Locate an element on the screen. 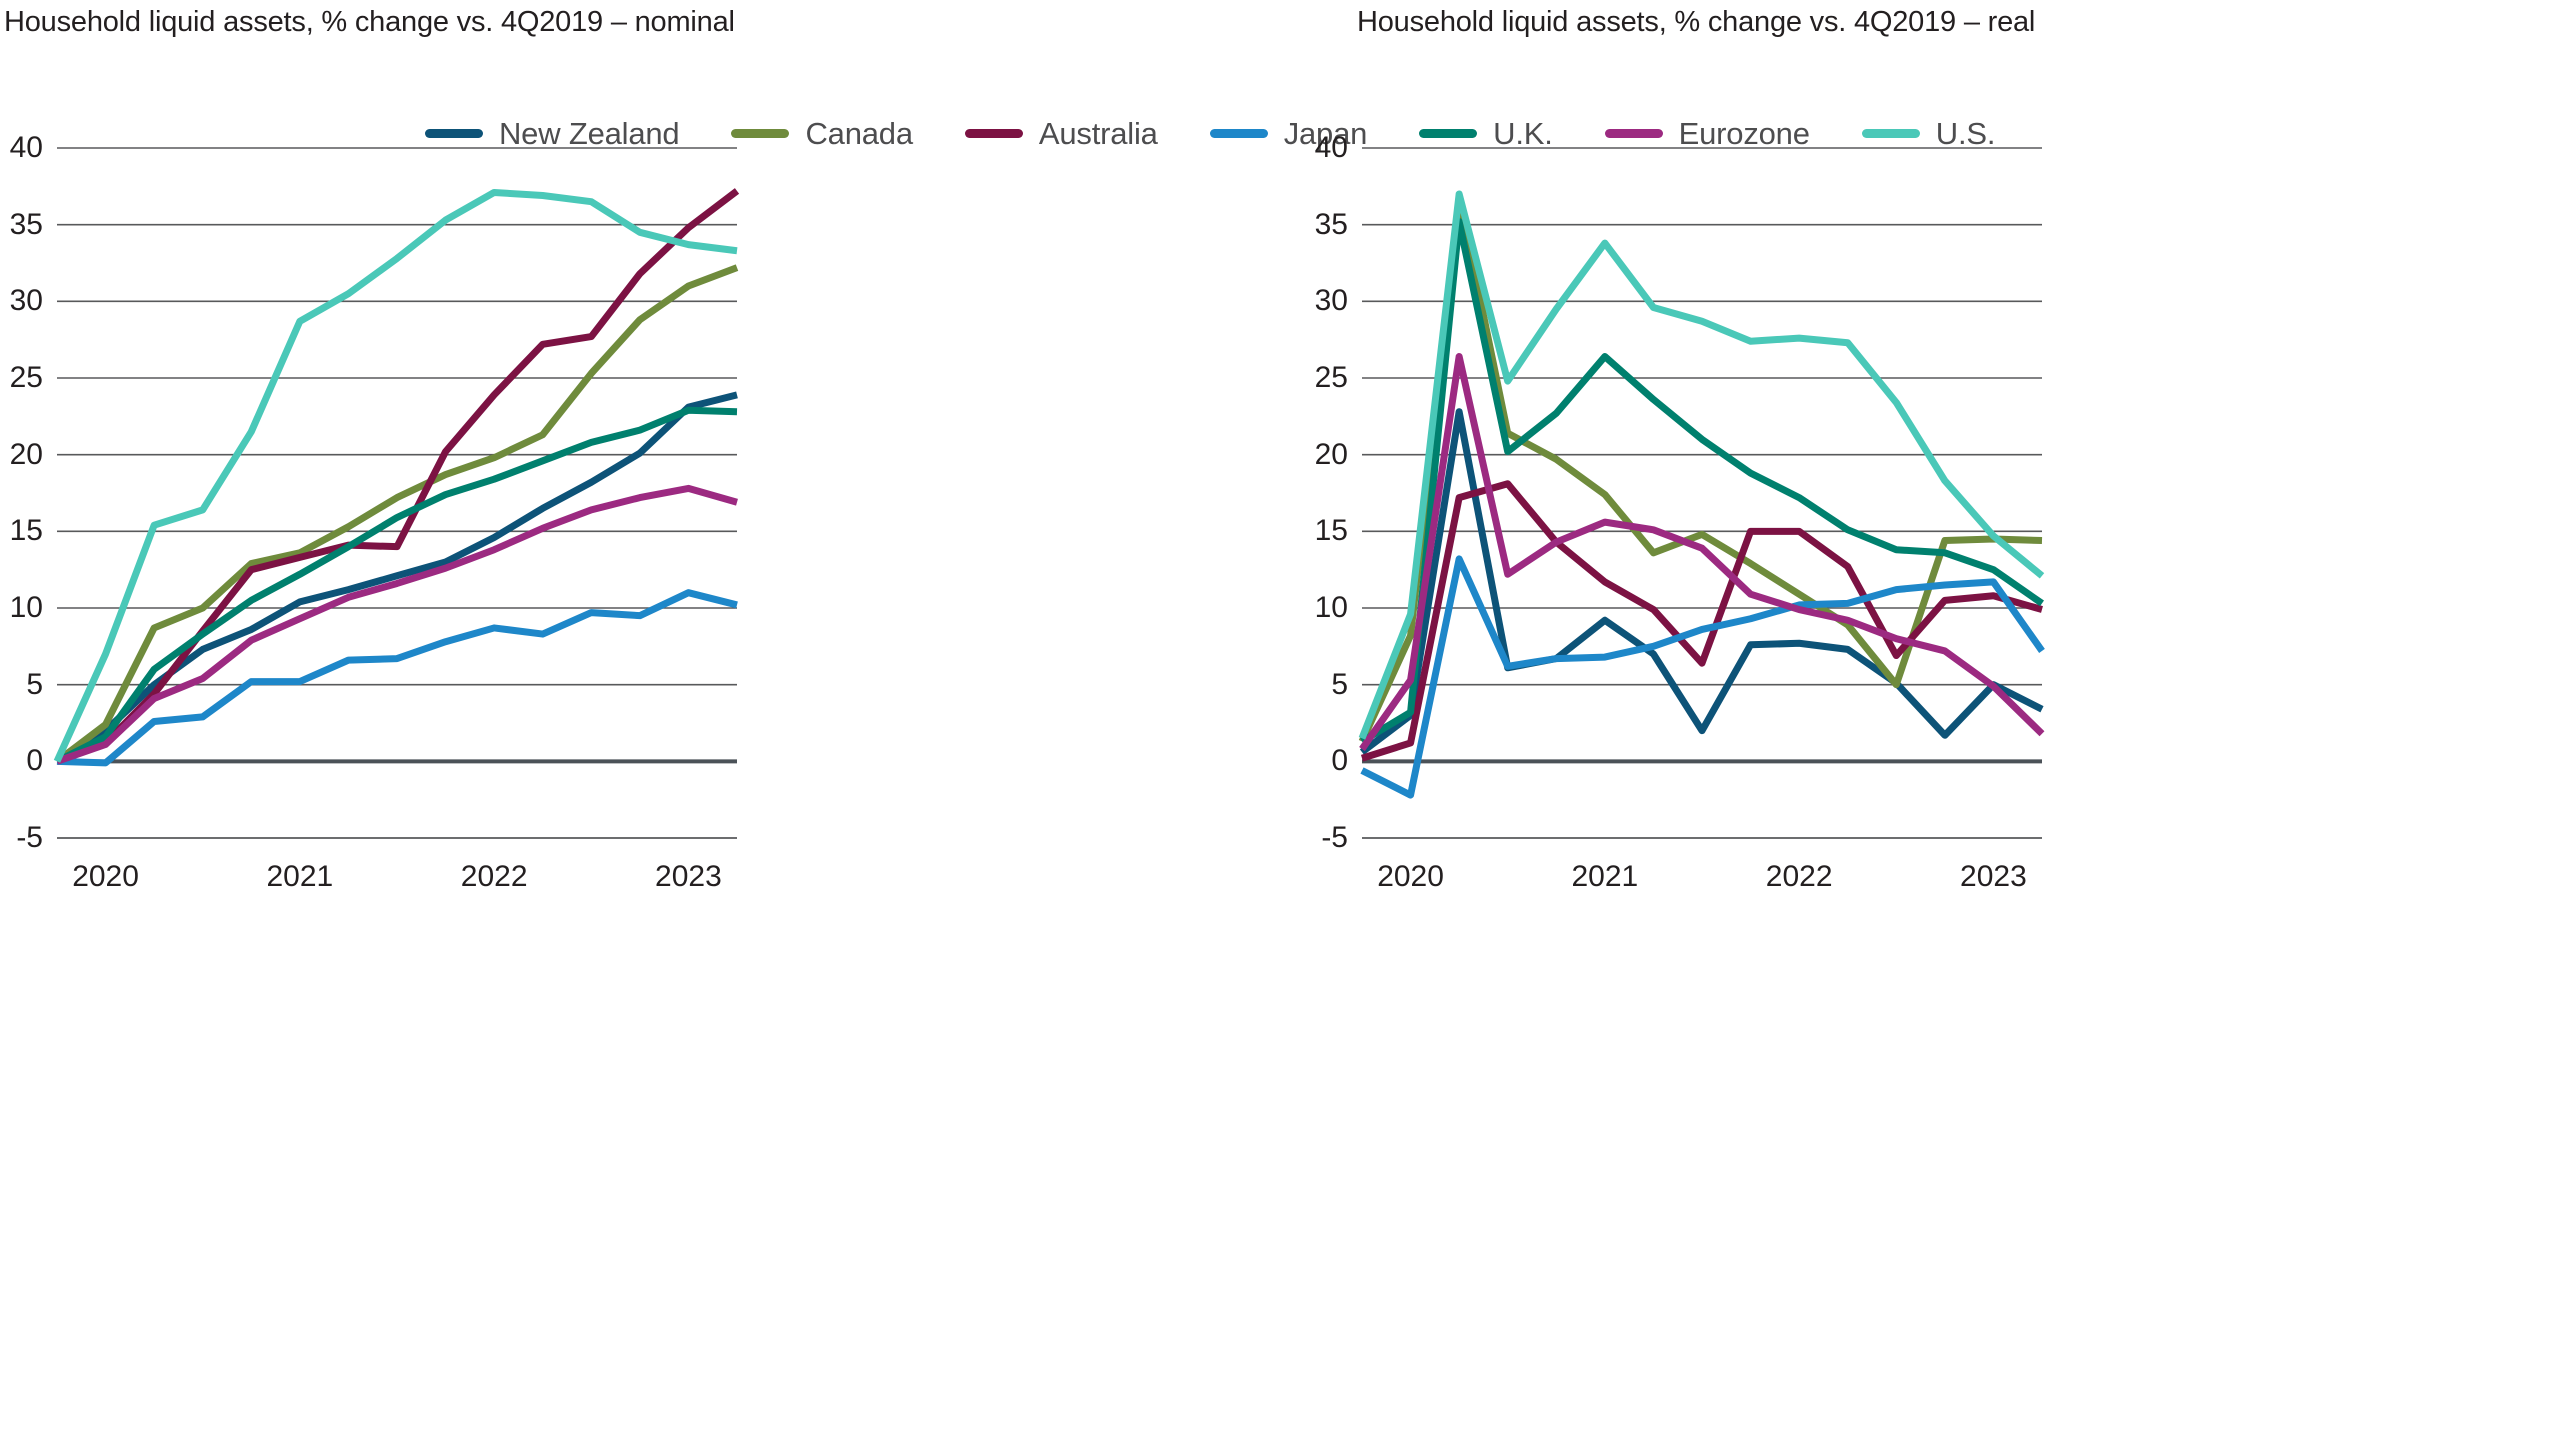  legend-item-u-k: U.K. is located at coordinates (1486, 133).